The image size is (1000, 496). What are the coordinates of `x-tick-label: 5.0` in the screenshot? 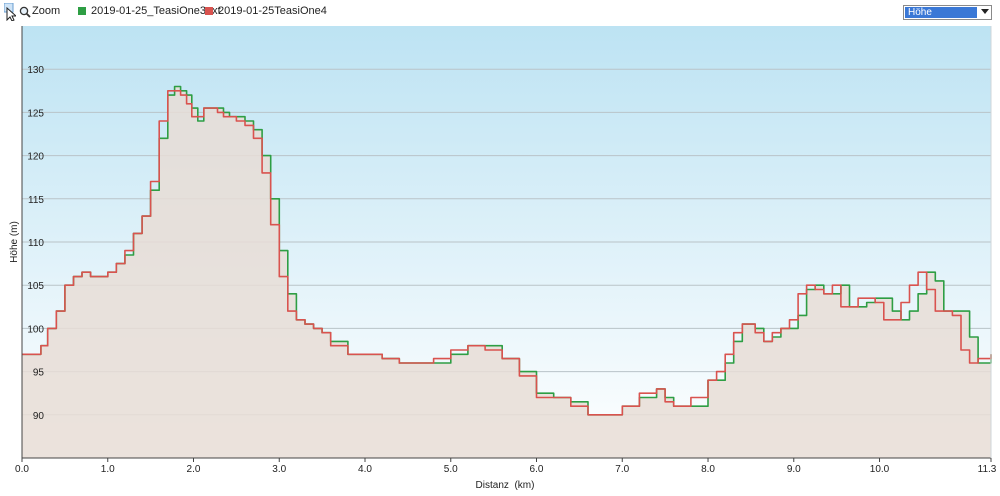 It's located at (451, 469).